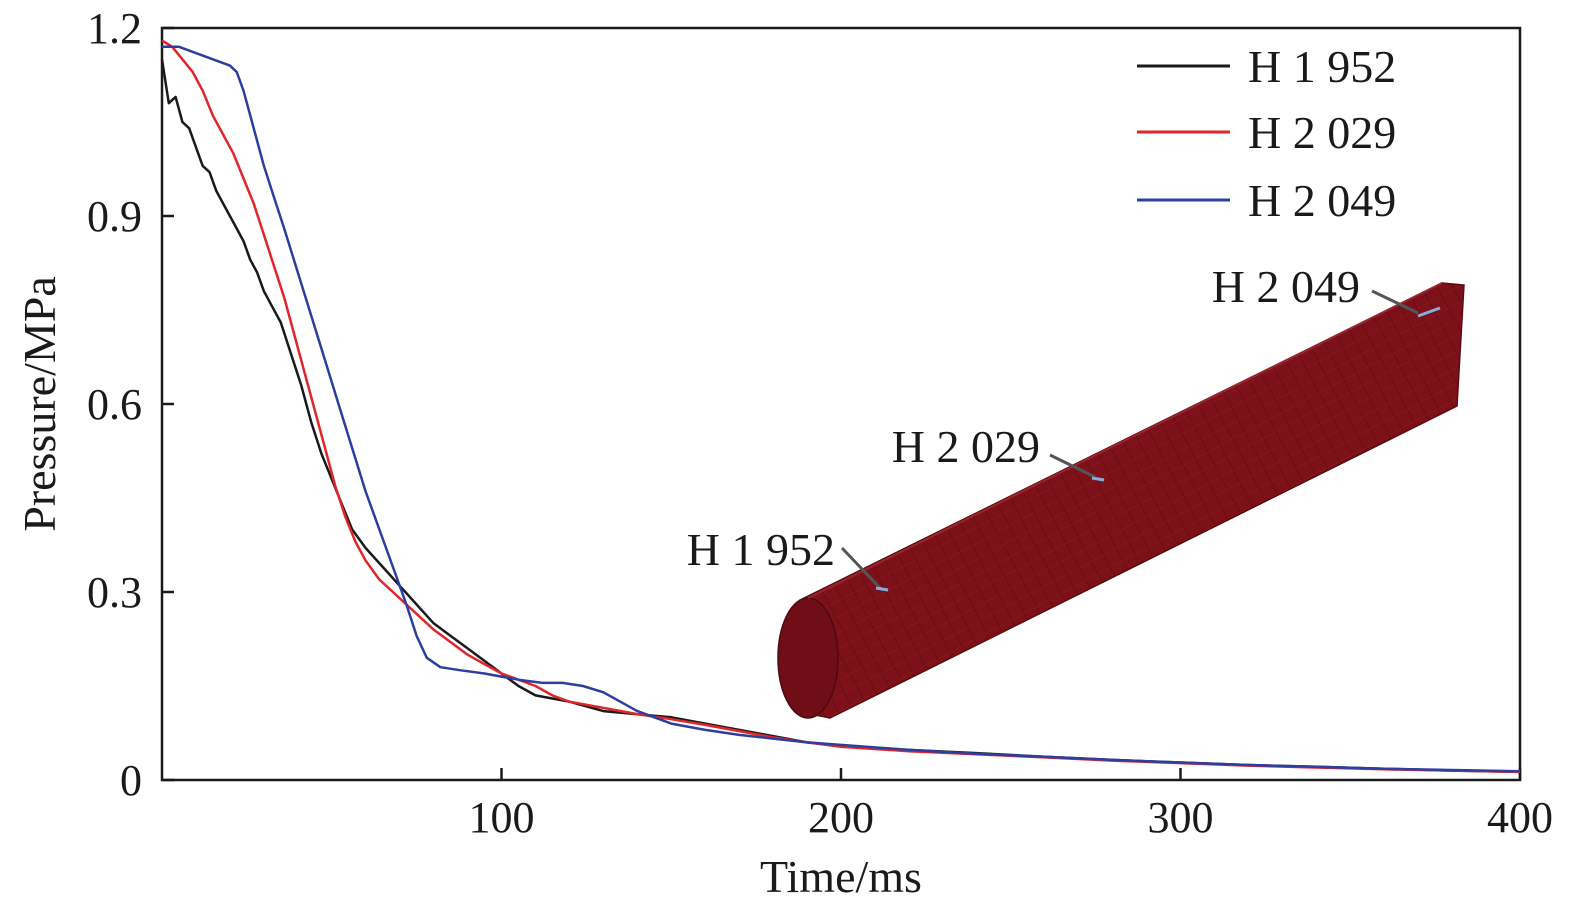 The height and width of the screenshot is (915, 1575). What do you see at coordinates (1125, 440) in the screenshot?
I see `inset-bar-top-edge` at bounding box center [1125, 440].